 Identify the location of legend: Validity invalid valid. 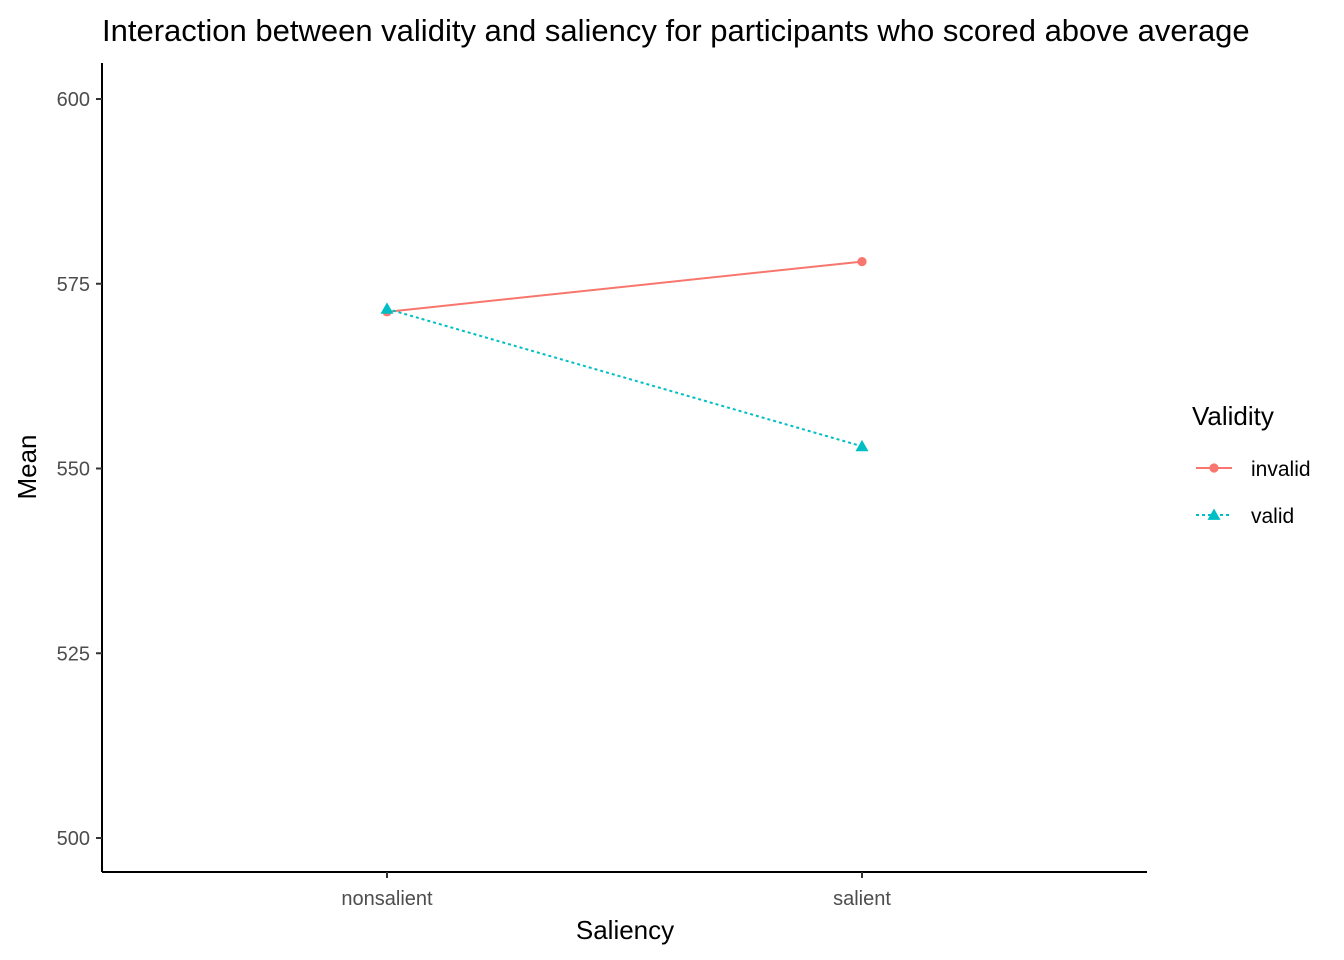
(1251, 464).